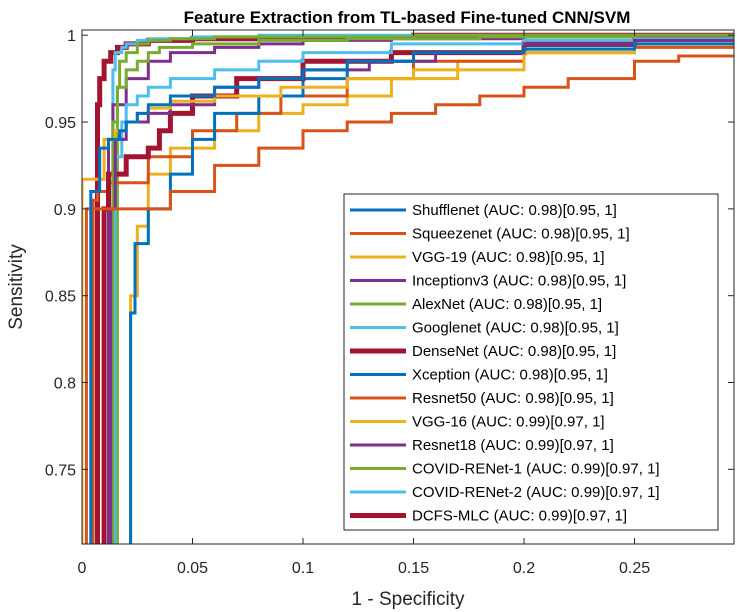 Image resolution: width=737 pixels, height=612 pixels. I want to click on legend-label-6: Googlenet (AUC: 0.98)[0.95, 1], so click(515, 328).